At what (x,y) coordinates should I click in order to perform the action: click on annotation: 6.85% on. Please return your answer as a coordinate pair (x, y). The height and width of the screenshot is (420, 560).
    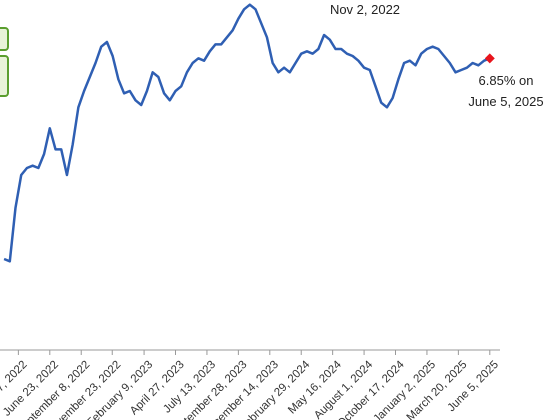
    Looking at the image, I should click on (506, 80).